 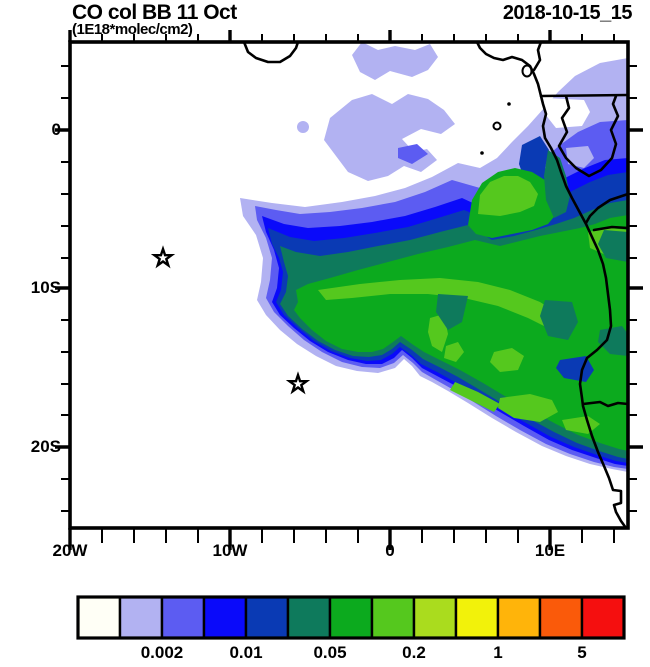 I want to click on colorbar-label-1: 1, so click(x=498, y=652).